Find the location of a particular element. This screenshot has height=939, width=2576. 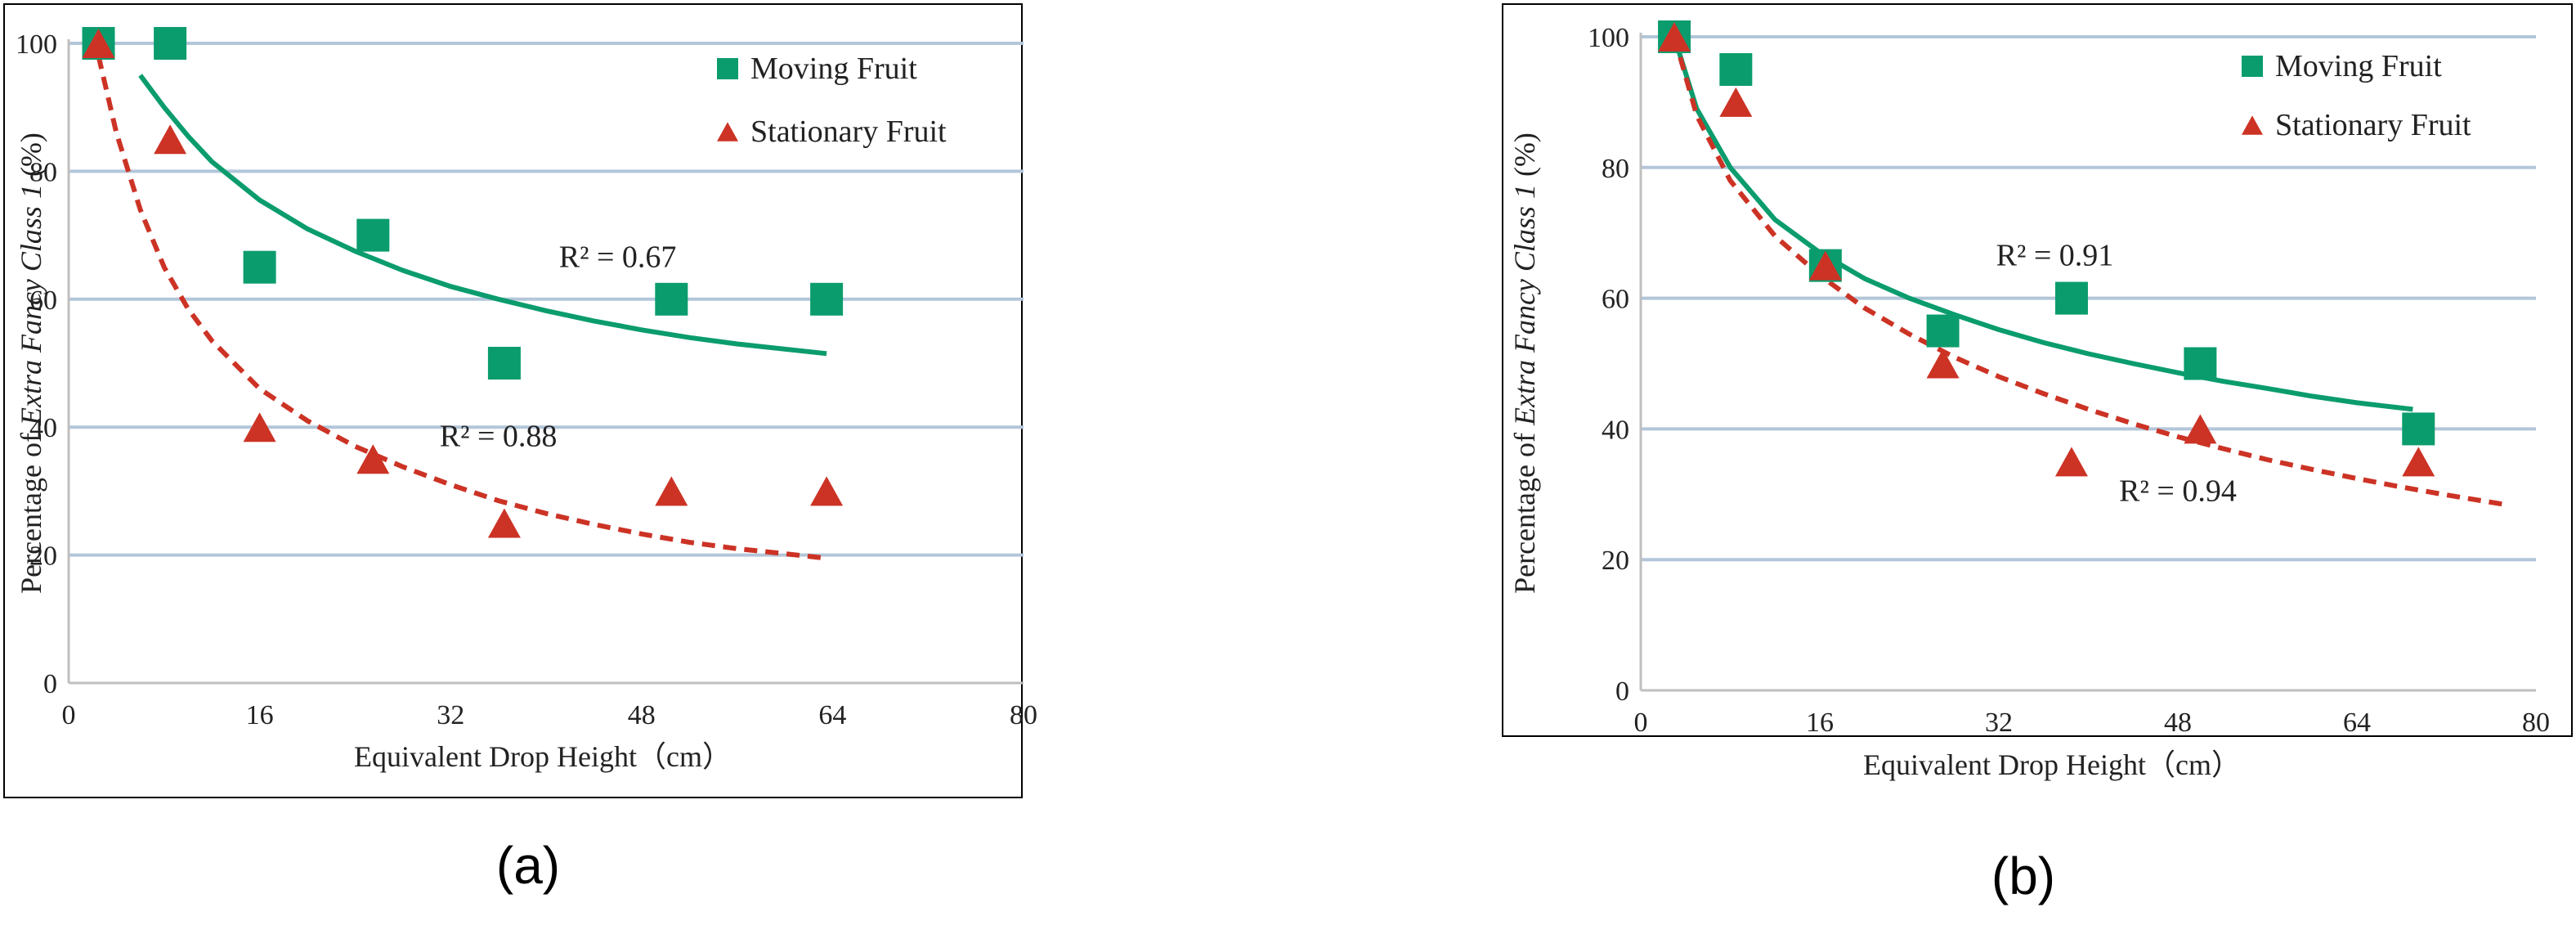

panel-label: (a) is located at coordinates (528, 865).